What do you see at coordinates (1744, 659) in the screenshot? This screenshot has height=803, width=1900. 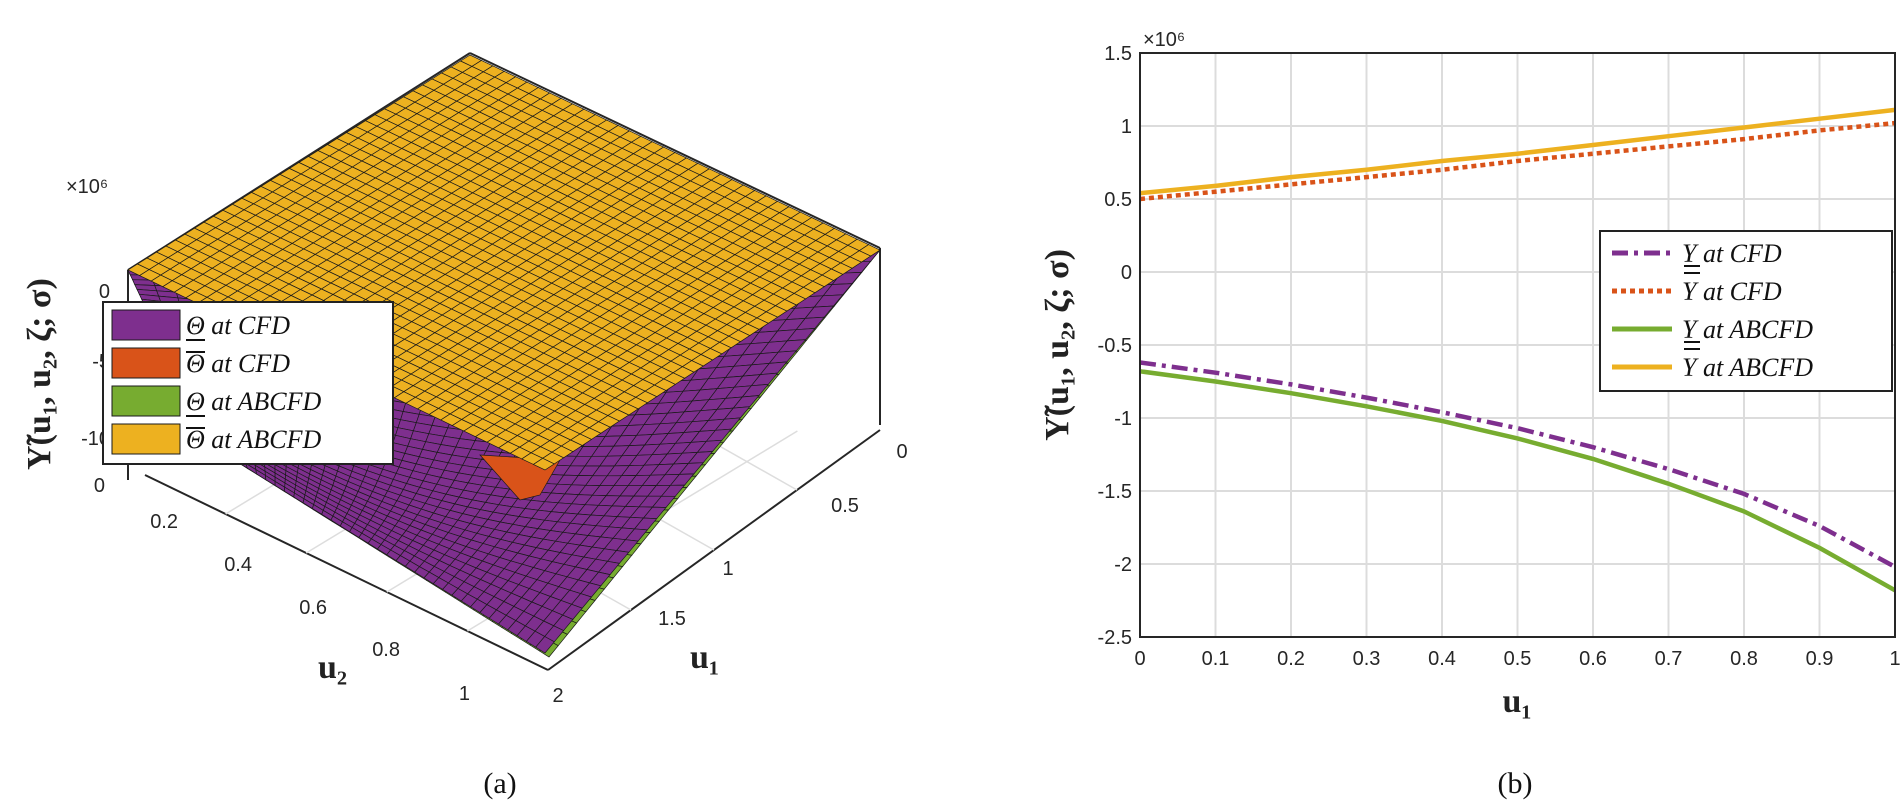 I see `panel-b-x-tick: 0.8` at bounding box center [1744, 659].